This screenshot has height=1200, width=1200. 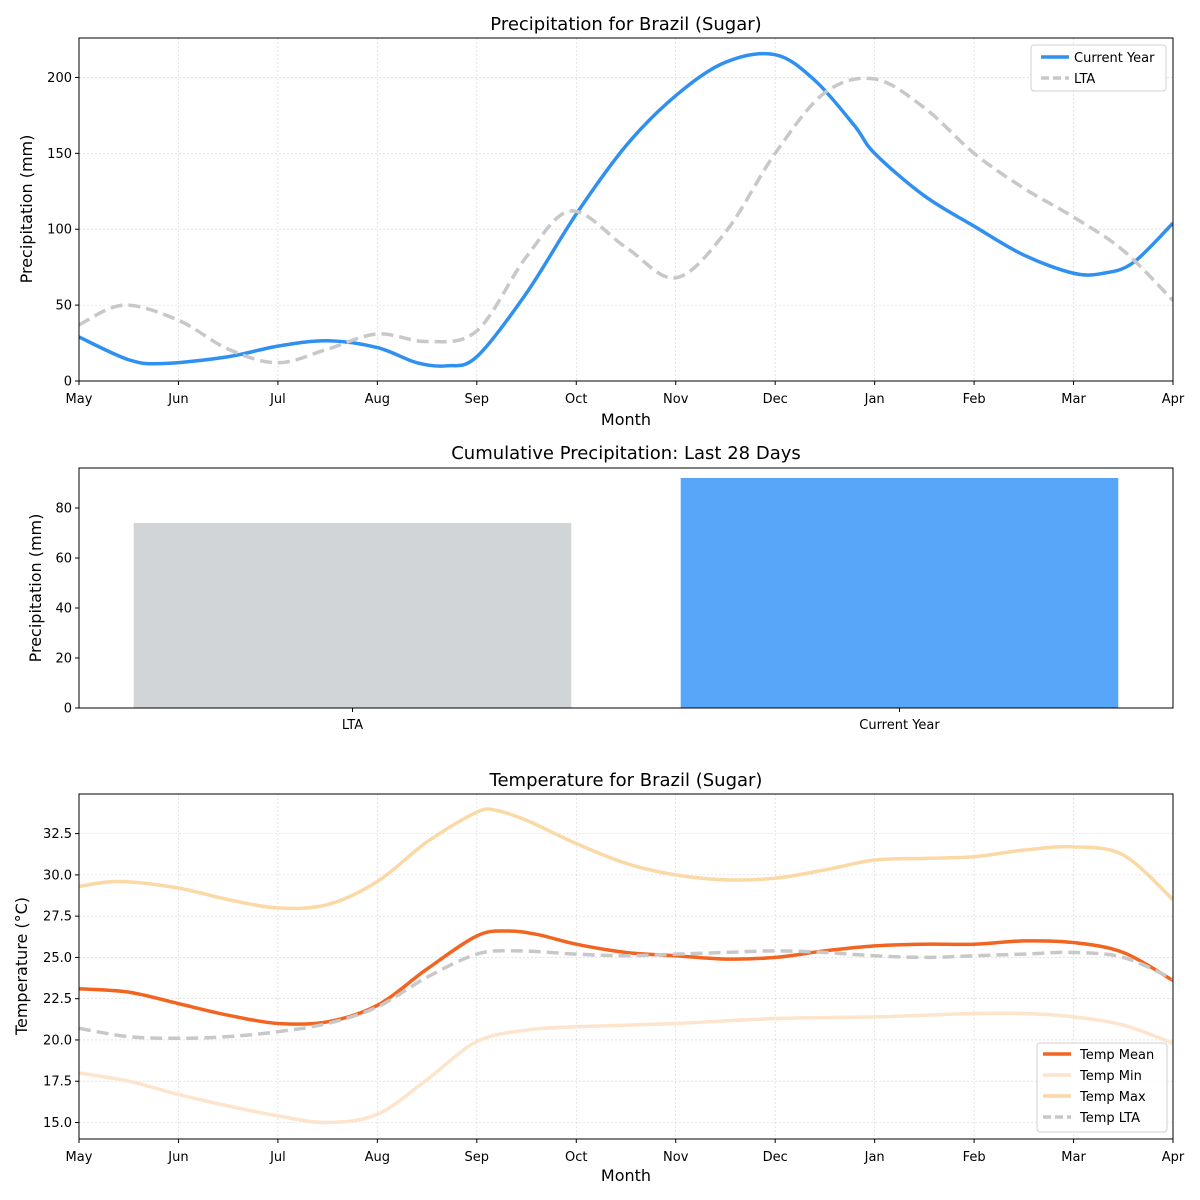 What do you see at coordinates (1109, 1118) in the screenshot?
I see `legend-label-temp-lta: Temp LTA` at bounding box center [1109, 1118].